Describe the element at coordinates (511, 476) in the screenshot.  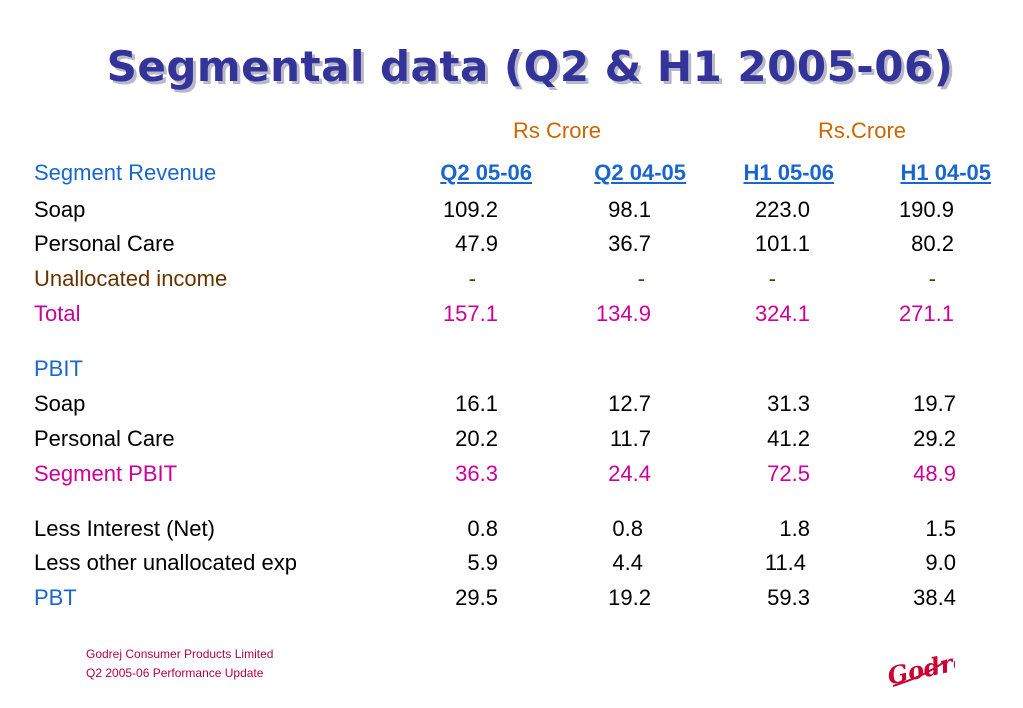
I see `table-row: Segment PBIT 36.3 24.4 72.5 48.9` at that location.